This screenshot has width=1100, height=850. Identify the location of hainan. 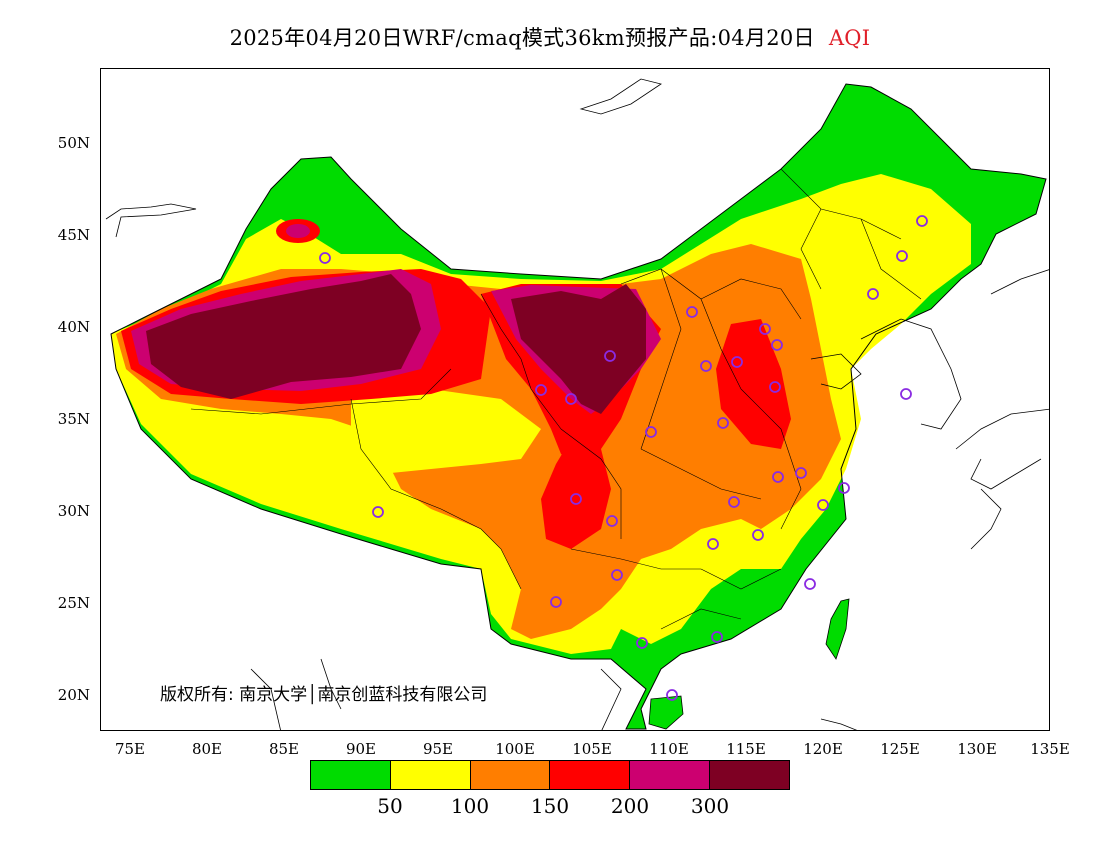
(666, 712).